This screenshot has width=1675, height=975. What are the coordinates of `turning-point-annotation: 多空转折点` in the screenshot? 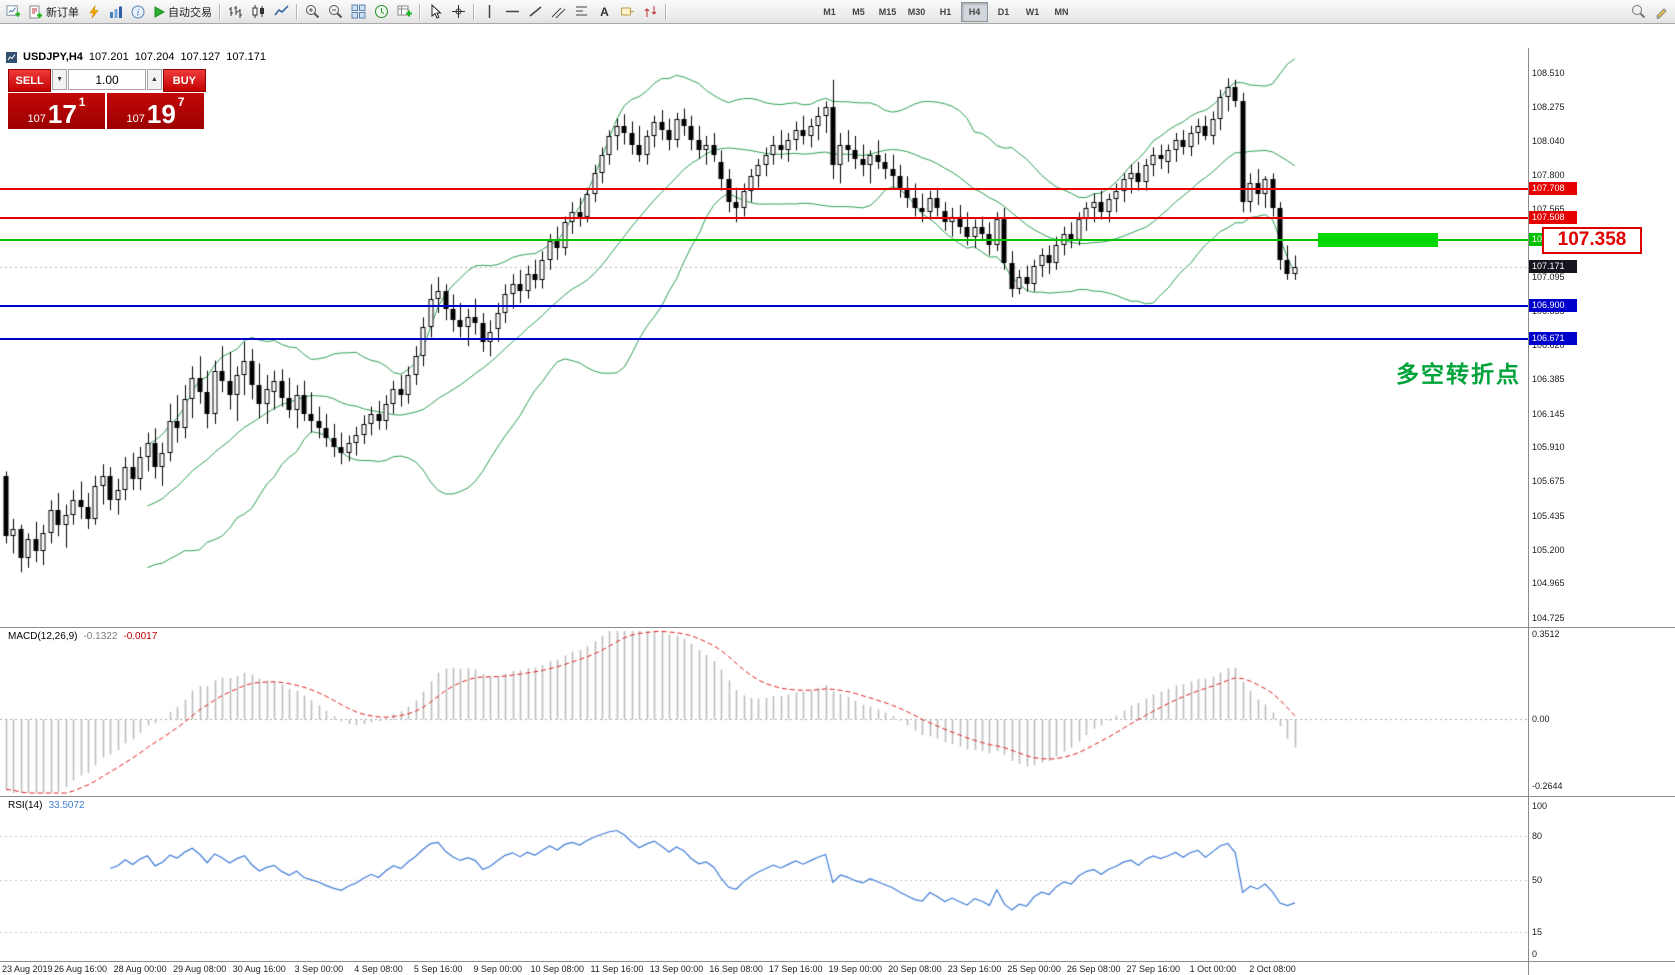 It's located at (1458, 374).